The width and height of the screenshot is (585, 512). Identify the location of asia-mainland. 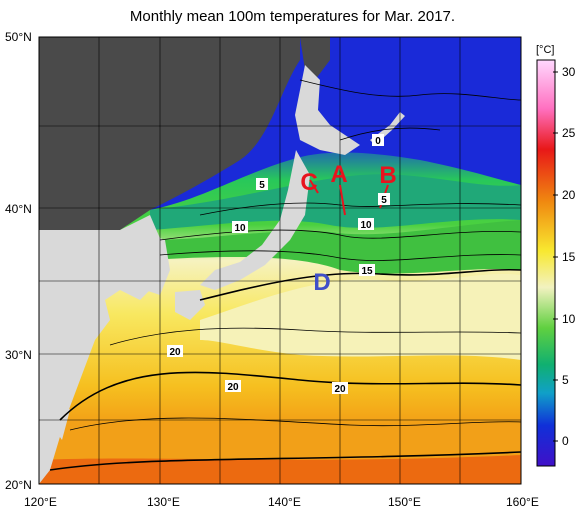
(102, 349).